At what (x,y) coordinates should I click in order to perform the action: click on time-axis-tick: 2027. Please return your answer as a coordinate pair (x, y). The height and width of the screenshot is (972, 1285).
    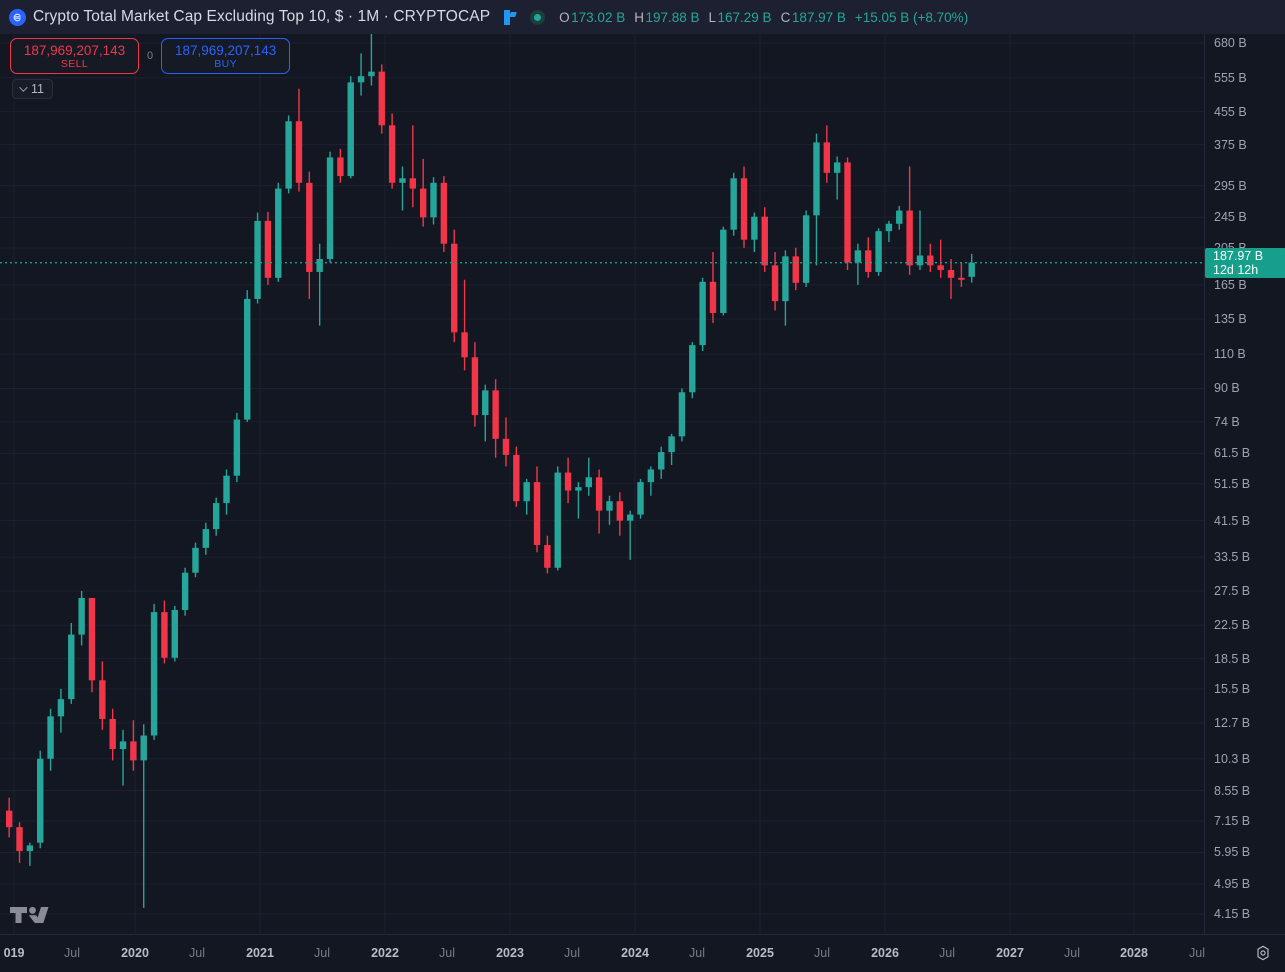
    Looking at the image, I should click on (1010, 953).